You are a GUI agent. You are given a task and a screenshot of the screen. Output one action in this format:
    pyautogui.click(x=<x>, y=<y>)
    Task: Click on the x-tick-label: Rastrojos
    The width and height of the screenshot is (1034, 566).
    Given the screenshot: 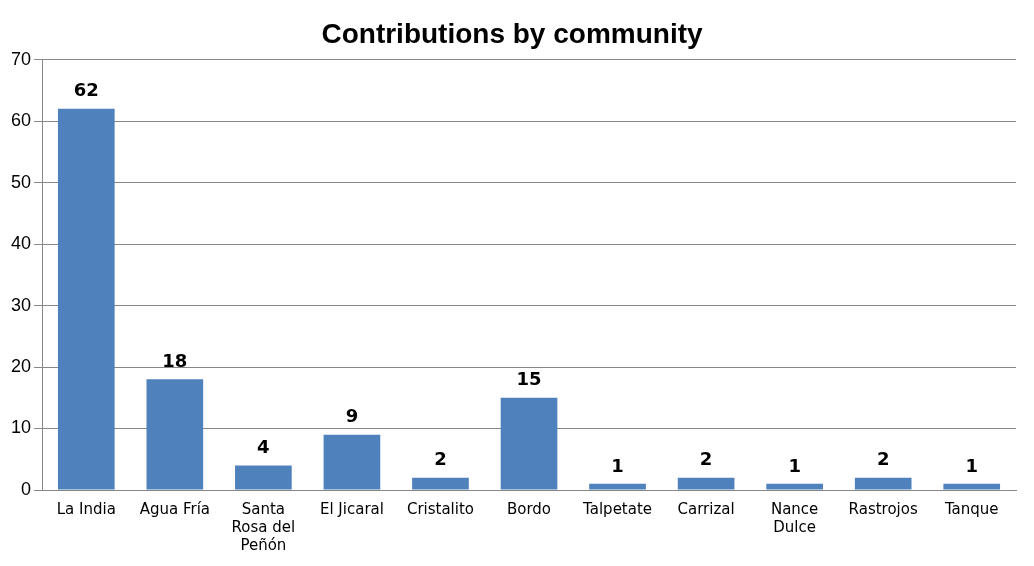 What is the action you would take?
    pyautogui.click(x=883, y=508)
    